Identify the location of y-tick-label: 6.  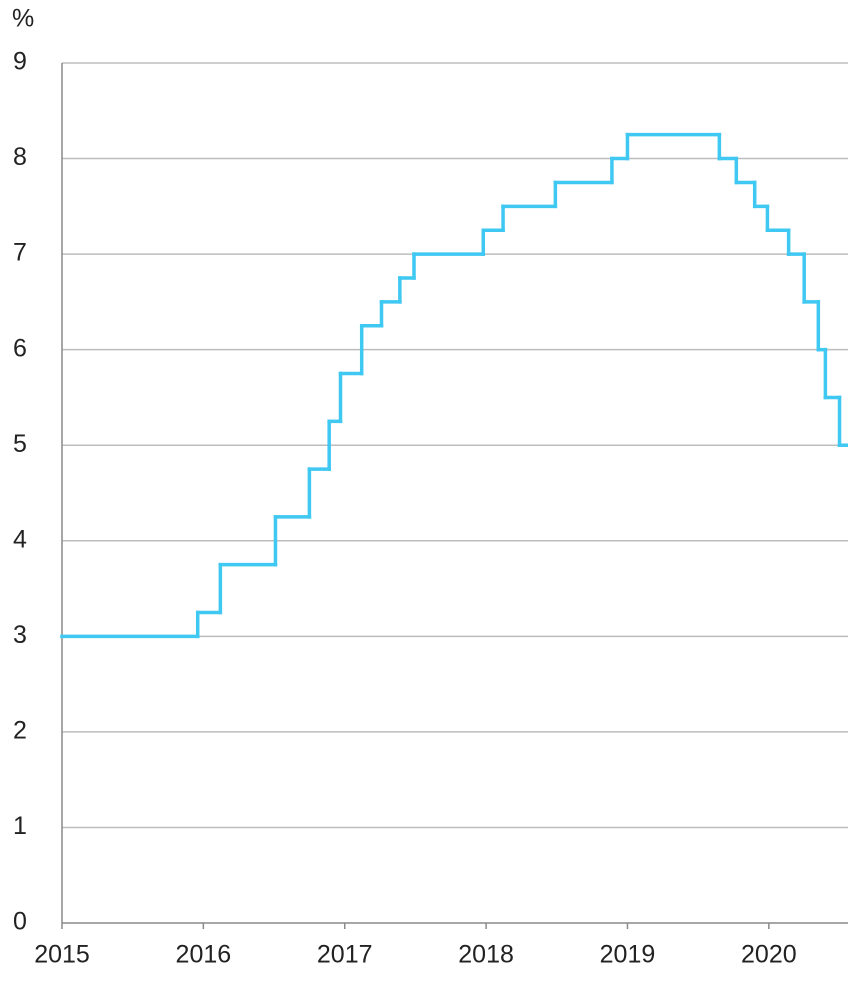
(20, 348).